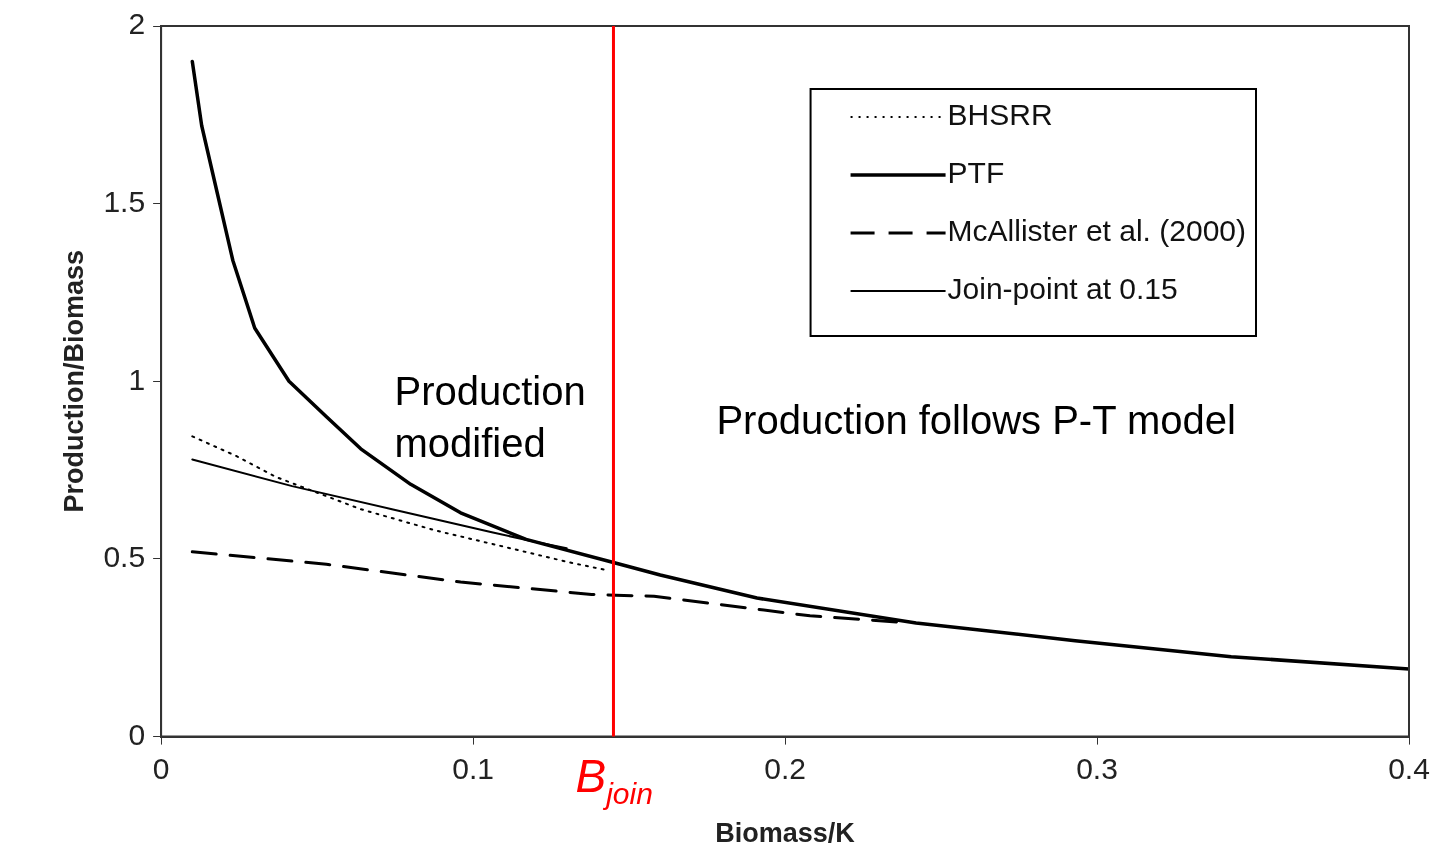 This screenshot has width=1439, height=865. I want to click on y-axis-title: Production/Biomass, so click(73, 381).